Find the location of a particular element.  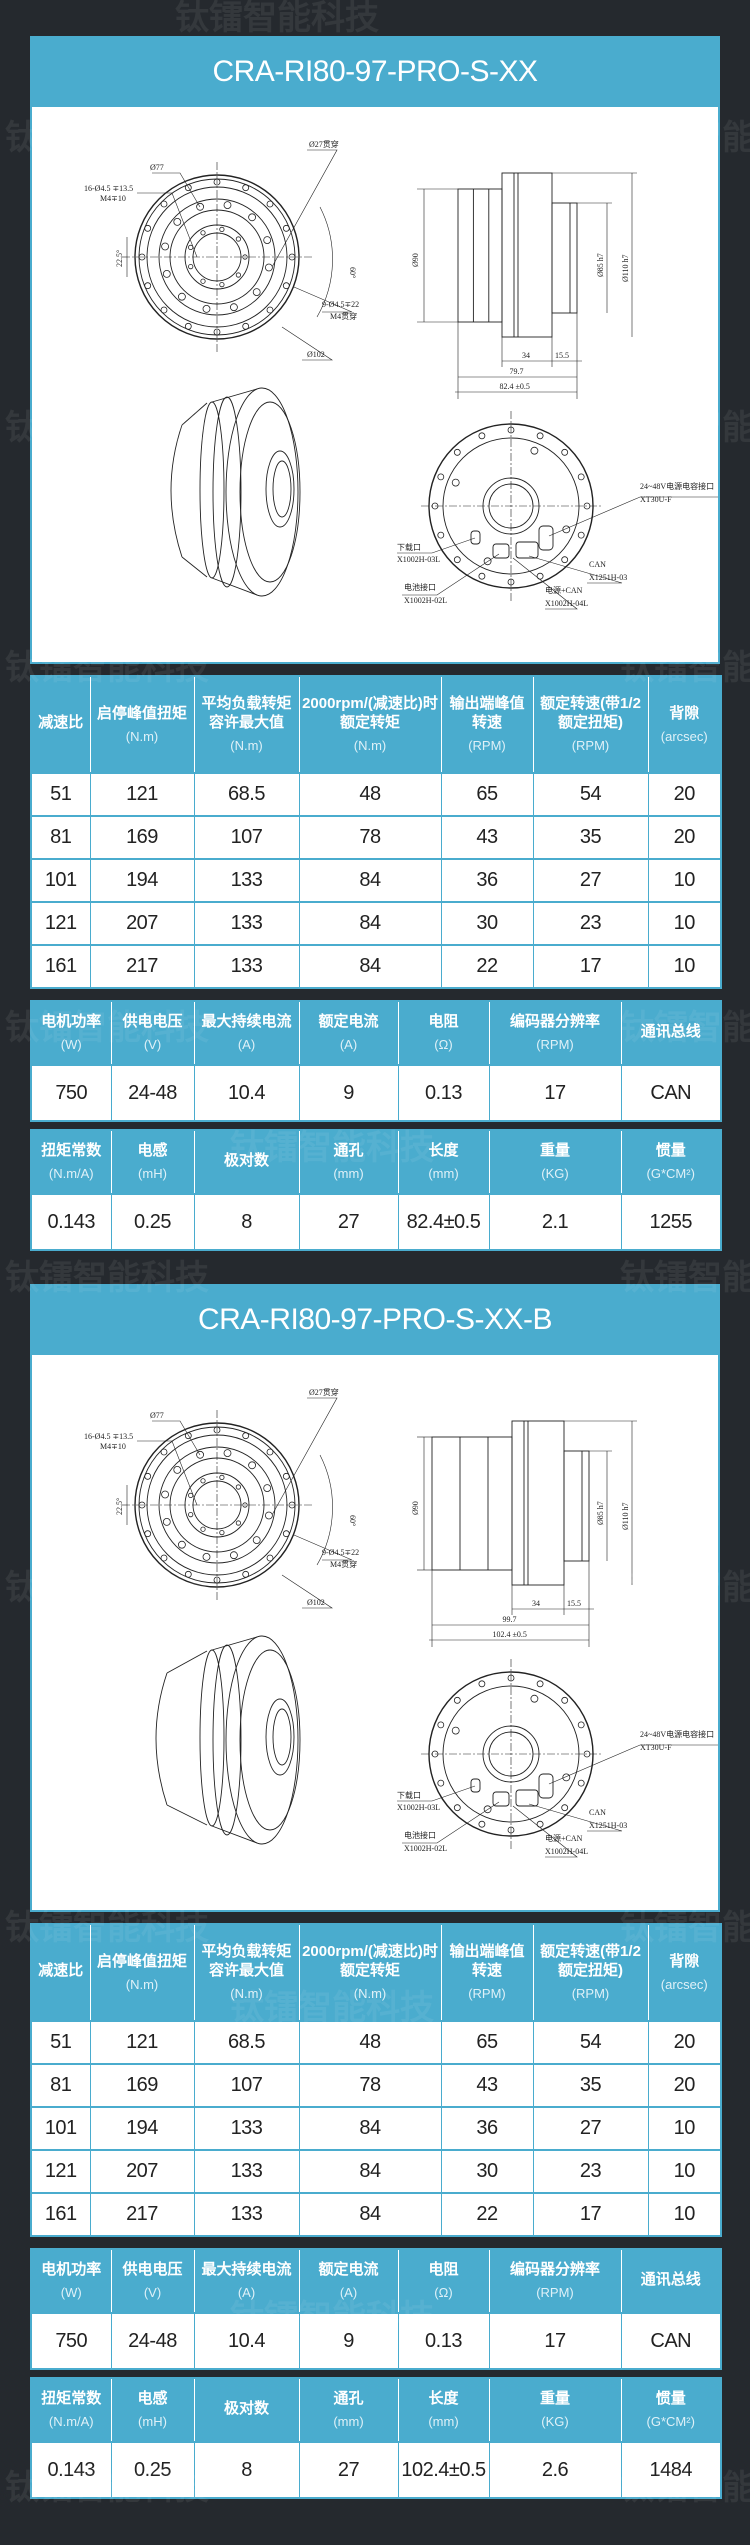

column-header: 输出端峰值转速 (RPM) is located at coordinates (486, 724).